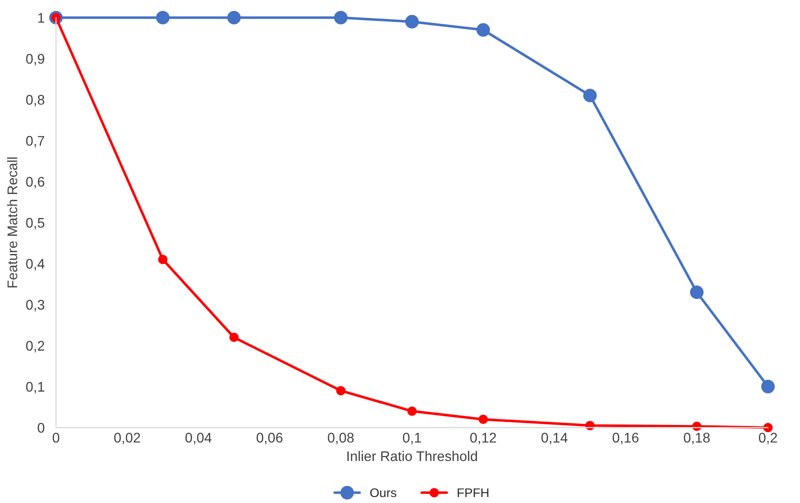 Image resolution: width=800 pixels, height=503 pixels. Describe the element at coordinates (767, 438) in the screenshot. I see `x-tick-label: 0,2` at that location.